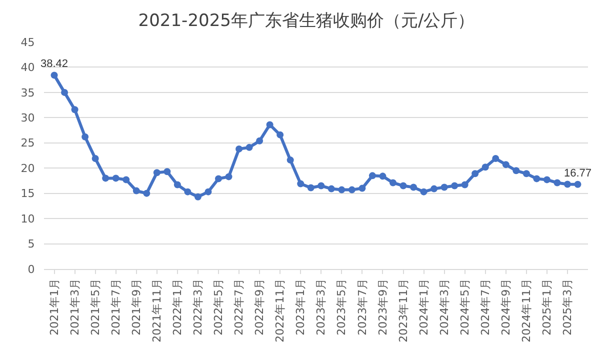  What do you see at coordinates (306, 20) in the screenshot?
I see `chart-title: 2021-2025年广东省生猪收购价（元/公斤）` at bounding box center [306, 20].